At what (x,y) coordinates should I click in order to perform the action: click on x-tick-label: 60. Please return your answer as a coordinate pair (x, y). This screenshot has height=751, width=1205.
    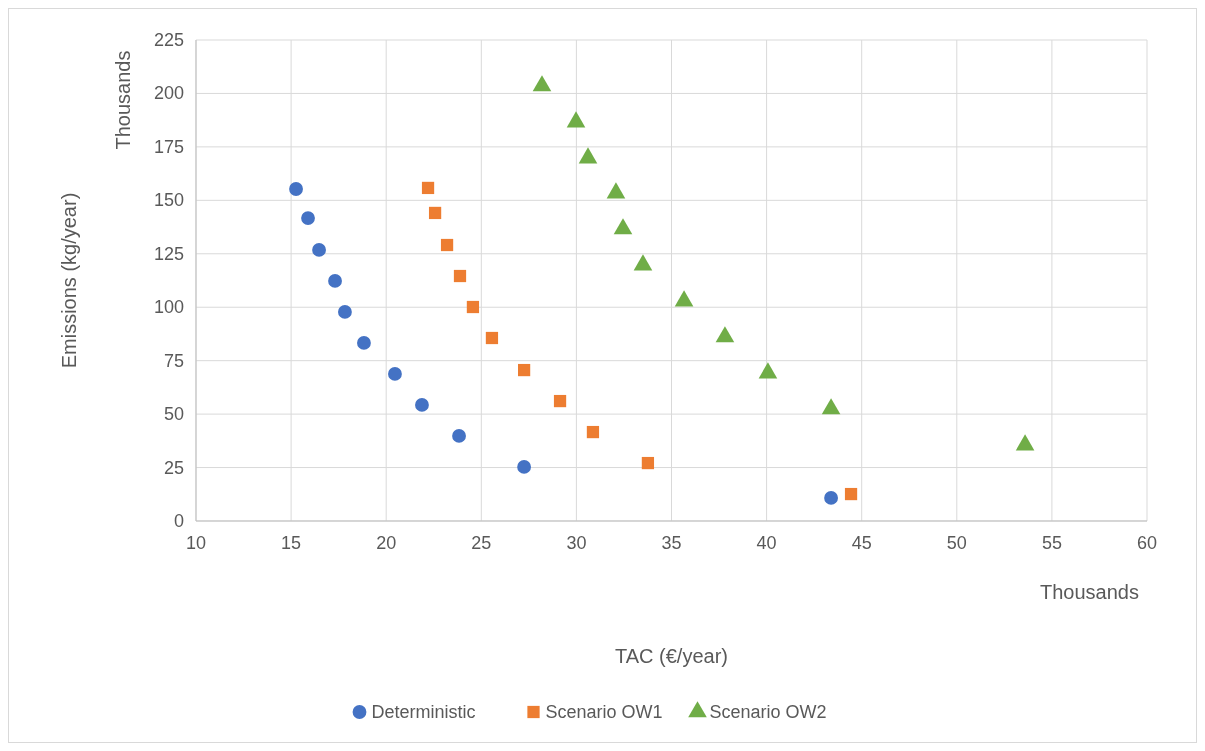
    Looking at the image, I should click on (1147, 543).